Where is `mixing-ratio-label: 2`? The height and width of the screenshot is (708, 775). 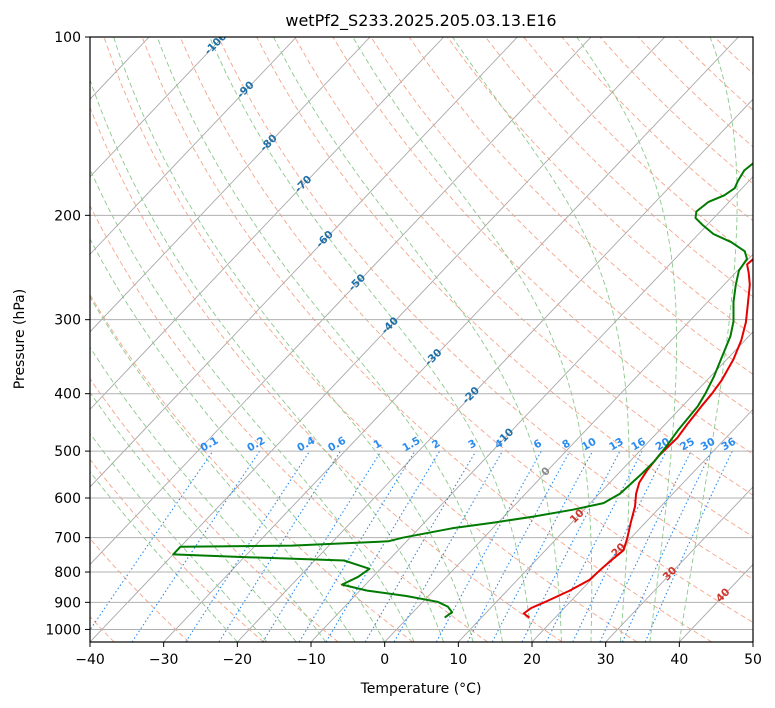 mixing-ratio-label: 2 is located at coordinates (436, 444).